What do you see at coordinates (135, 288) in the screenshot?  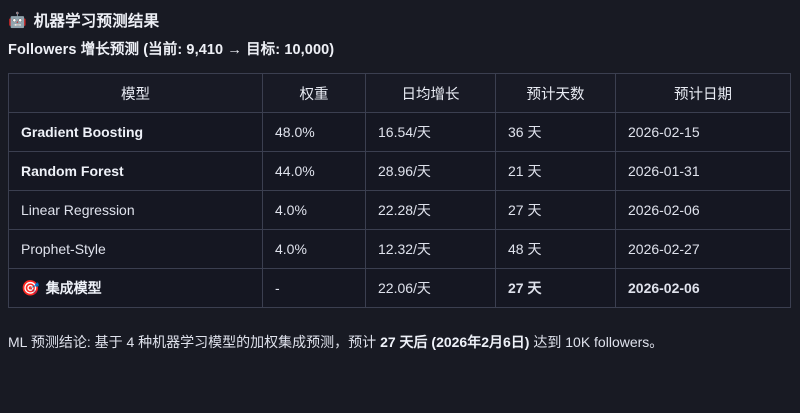 I see `cell-model: 🎯 集成模型` at bounding box center [135, 288].